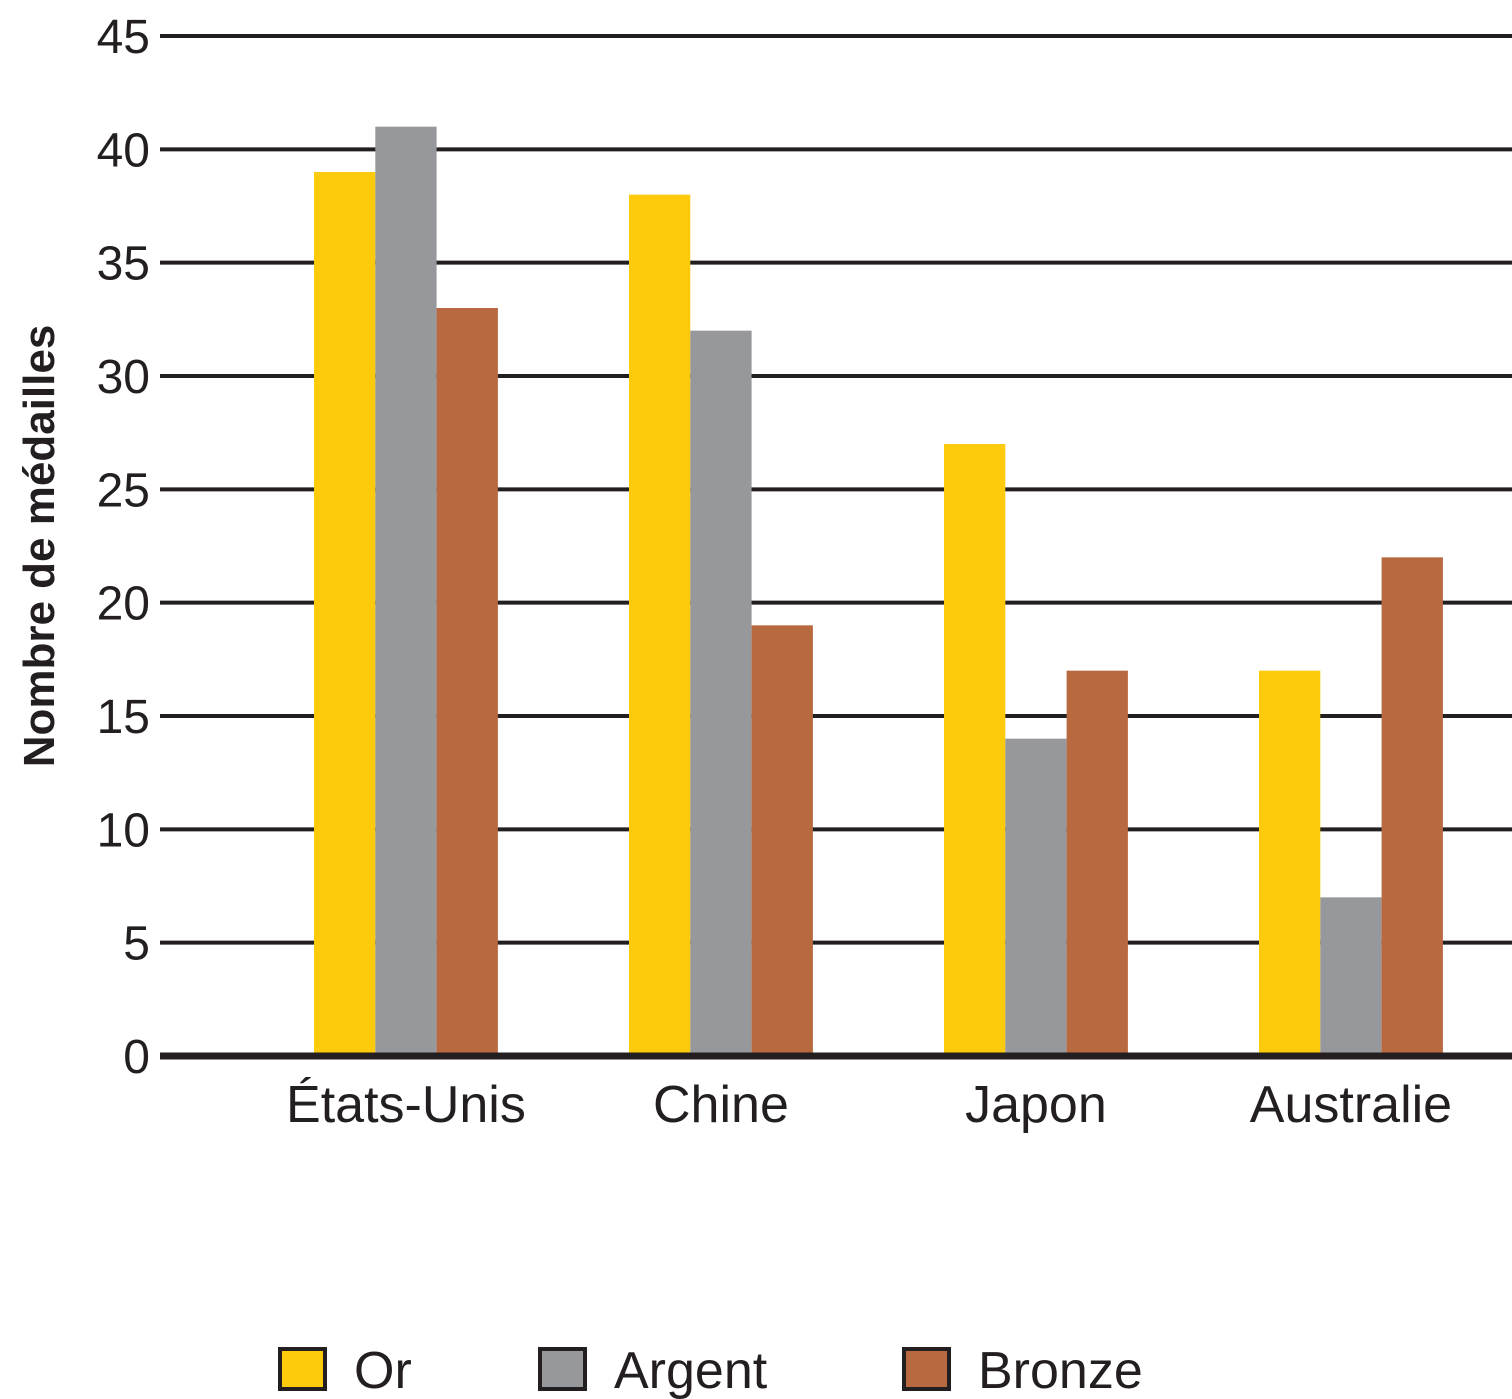 This screenshot has width=1512, height=1399. What do you see at coordinates (136, 1057) in the screenshot?
I see `y-tick-label: 0` at bounding box center [136, 1057].